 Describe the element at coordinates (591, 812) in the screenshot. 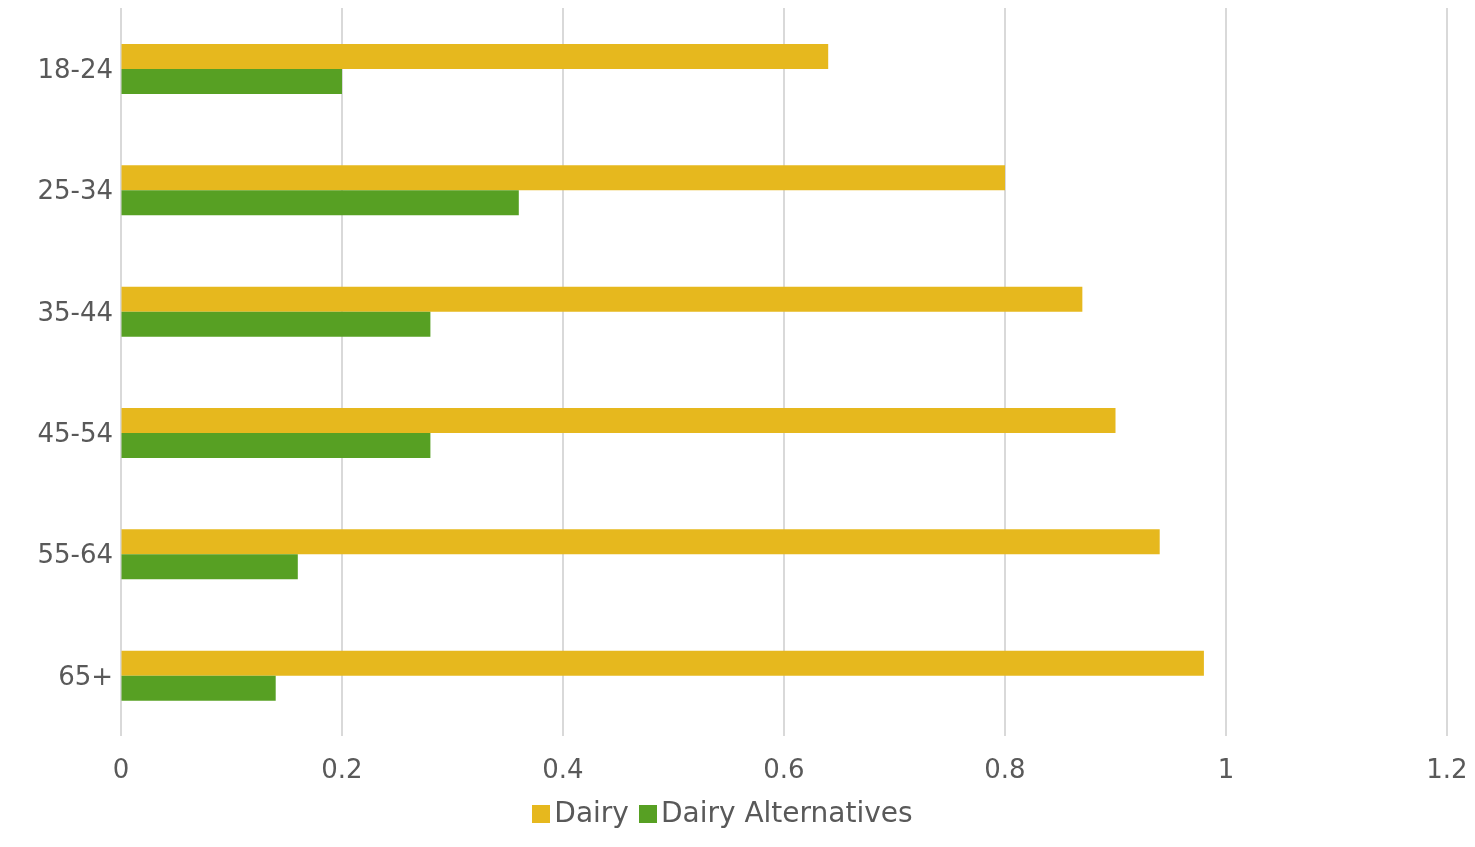

I see `legend-label: Dairy` at that location.